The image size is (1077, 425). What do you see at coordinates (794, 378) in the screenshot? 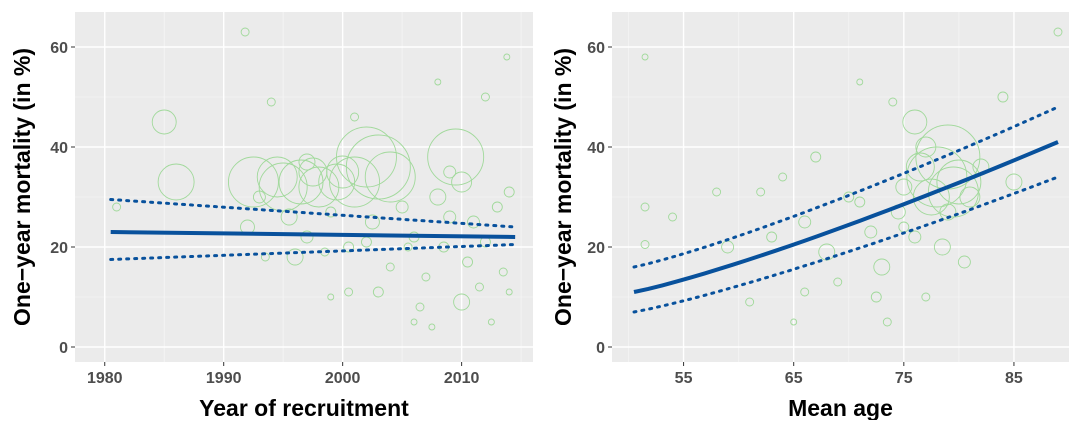
I see `x-tick-label: 65` at bounding box center [794, 378].